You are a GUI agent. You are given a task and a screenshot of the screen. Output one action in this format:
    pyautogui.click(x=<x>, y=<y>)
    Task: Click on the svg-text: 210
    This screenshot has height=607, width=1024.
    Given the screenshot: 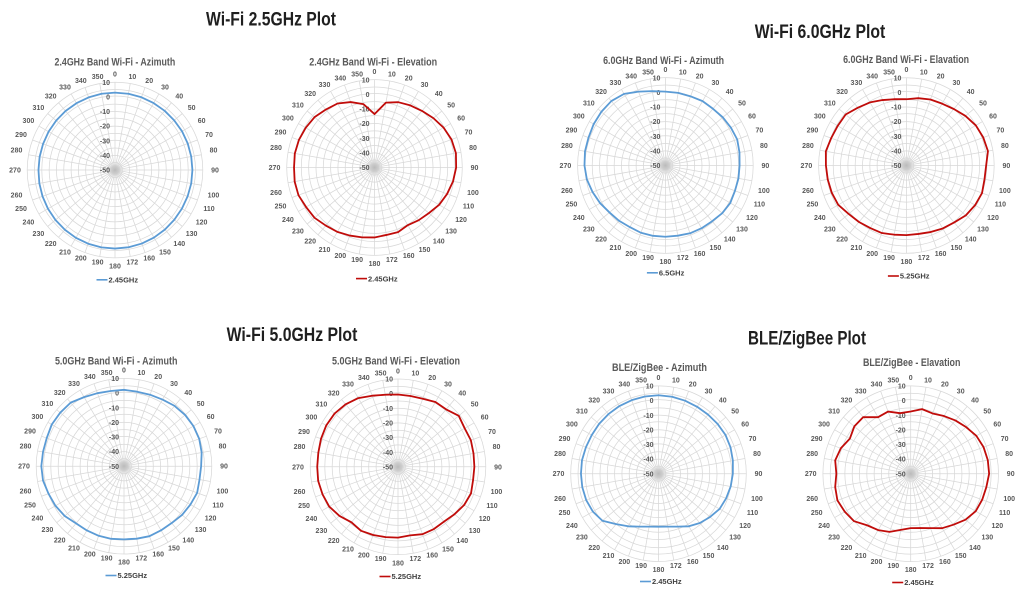 What is the action you would take?
    pyautogui.click(x=65, y=252)
    